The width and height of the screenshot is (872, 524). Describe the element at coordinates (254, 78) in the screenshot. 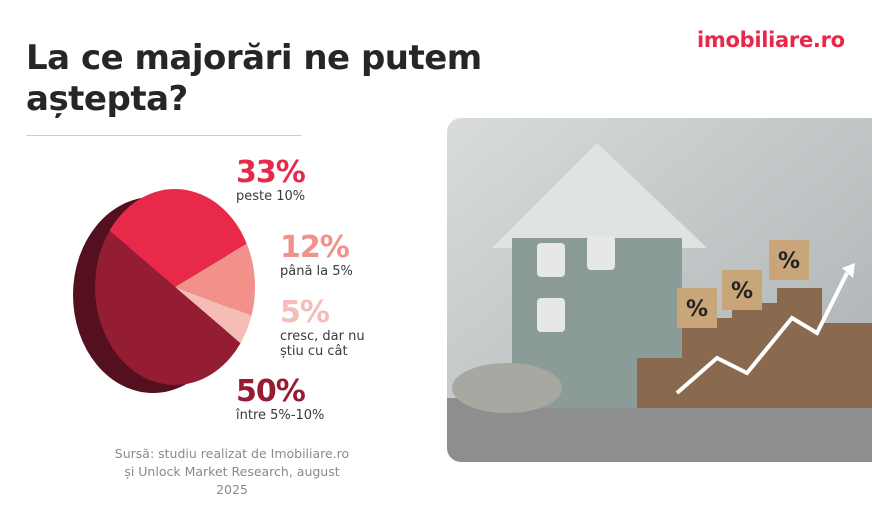

I see `page-title: La ce majorări ne putem aștepta?` at that location.